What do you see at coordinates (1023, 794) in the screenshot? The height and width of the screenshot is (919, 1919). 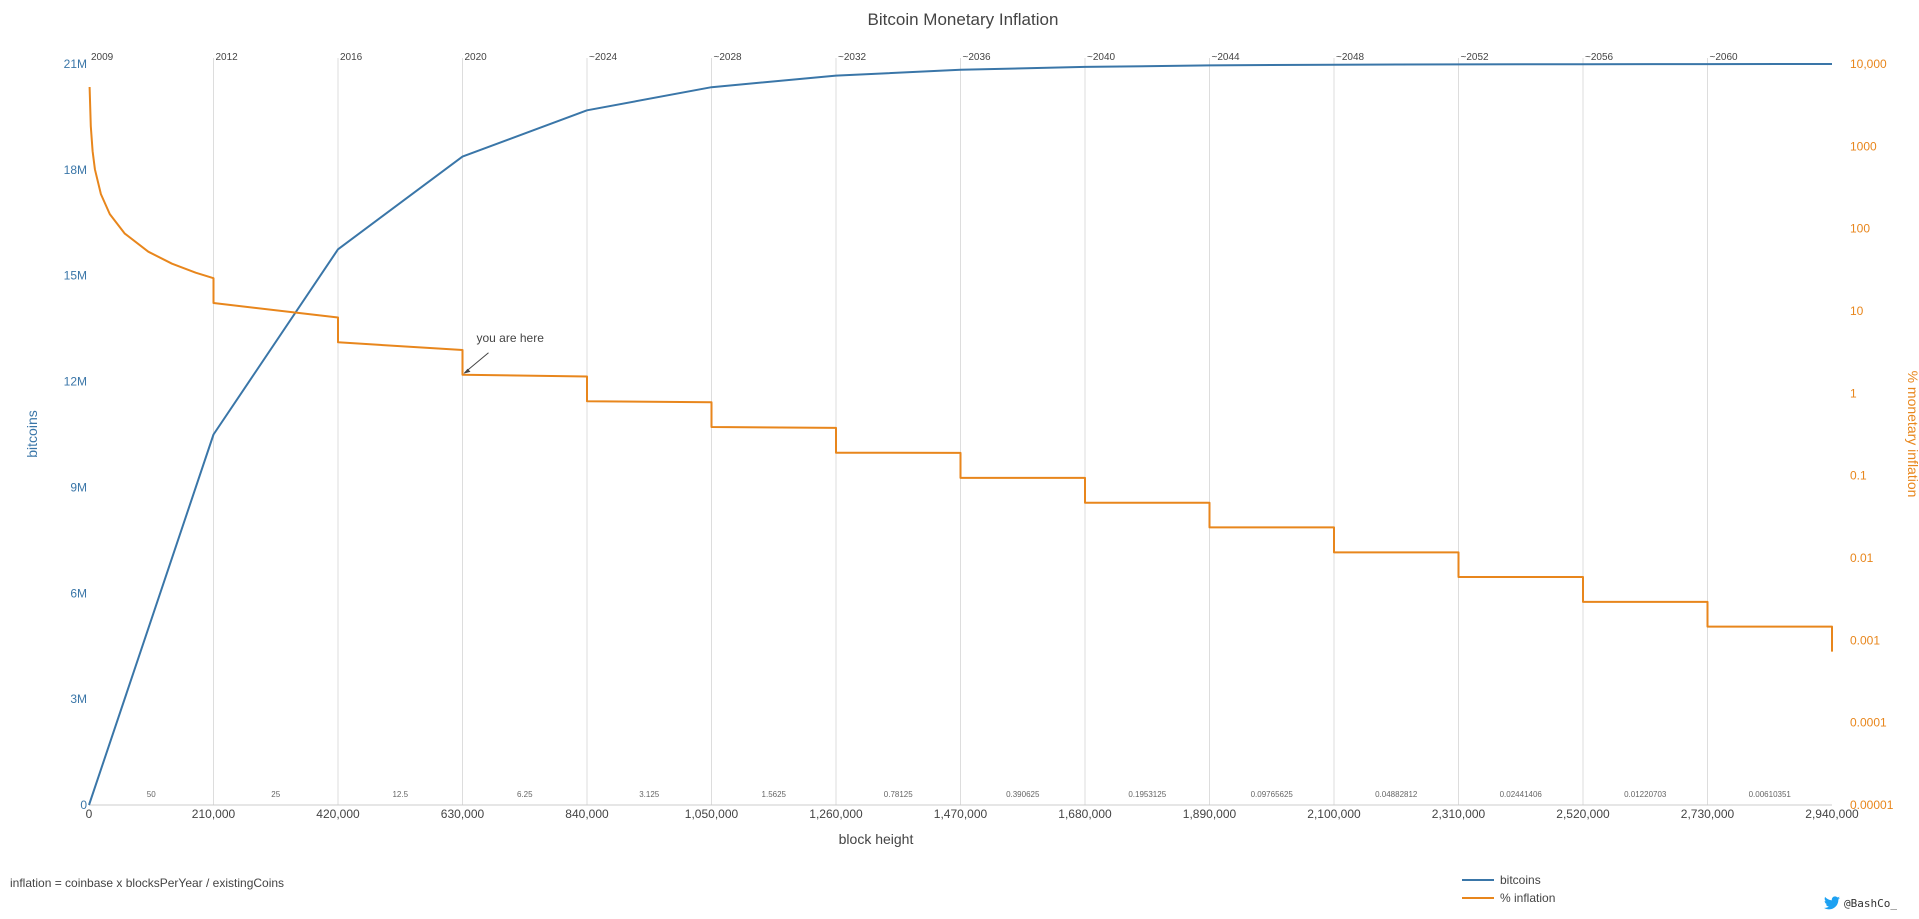 I see `block-reward-label: 0.390625` at bounding box center [1023, 794].